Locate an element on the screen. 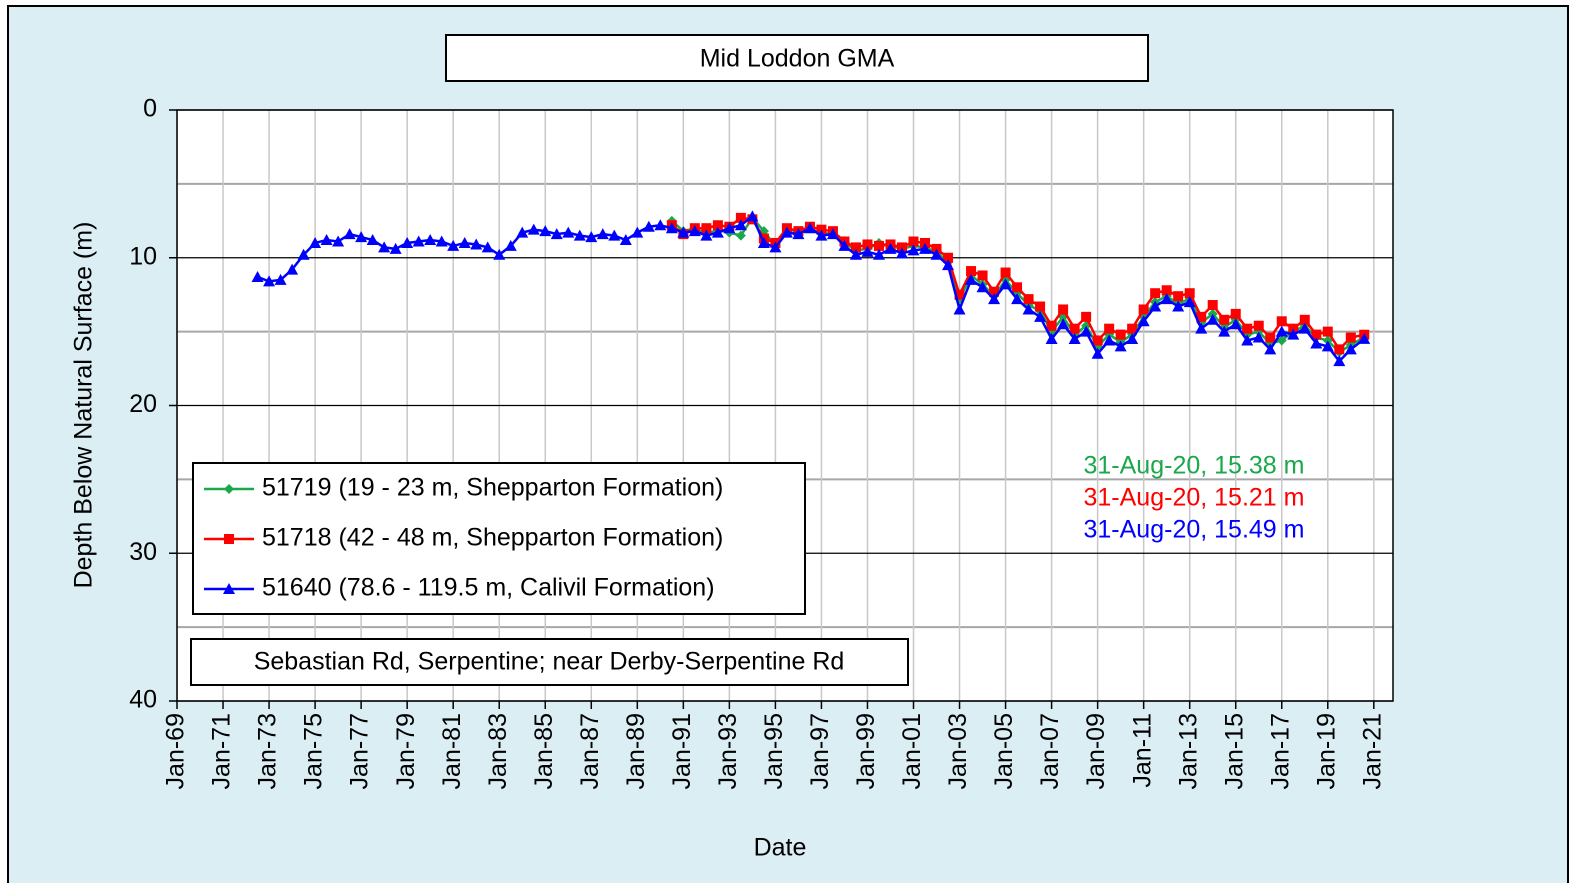 This screenshot has width=1583, height=883. y-tick-label: 20 is located at coordinates (143, 404).